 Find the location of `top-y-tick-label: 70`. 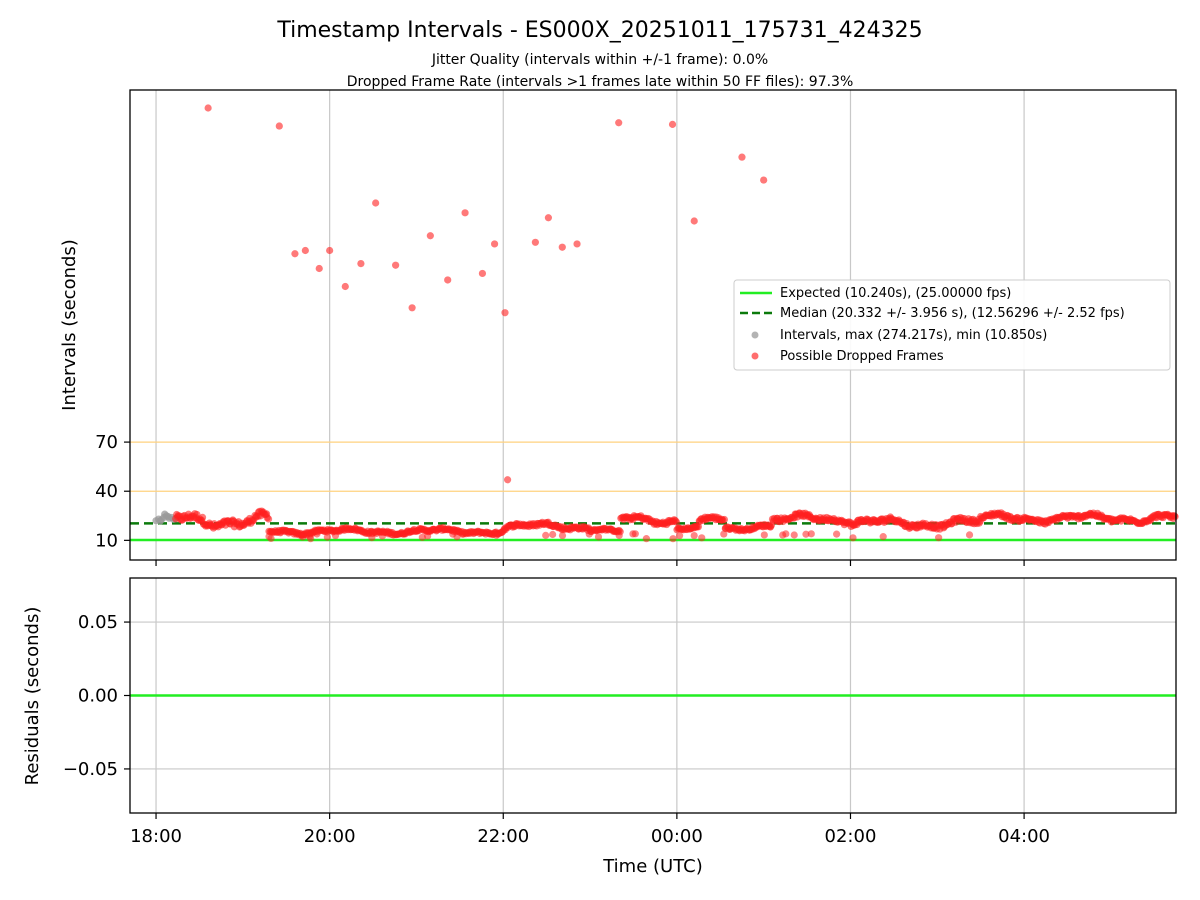

top-y-tick-label: 70 is located at coordinates (106, 442).